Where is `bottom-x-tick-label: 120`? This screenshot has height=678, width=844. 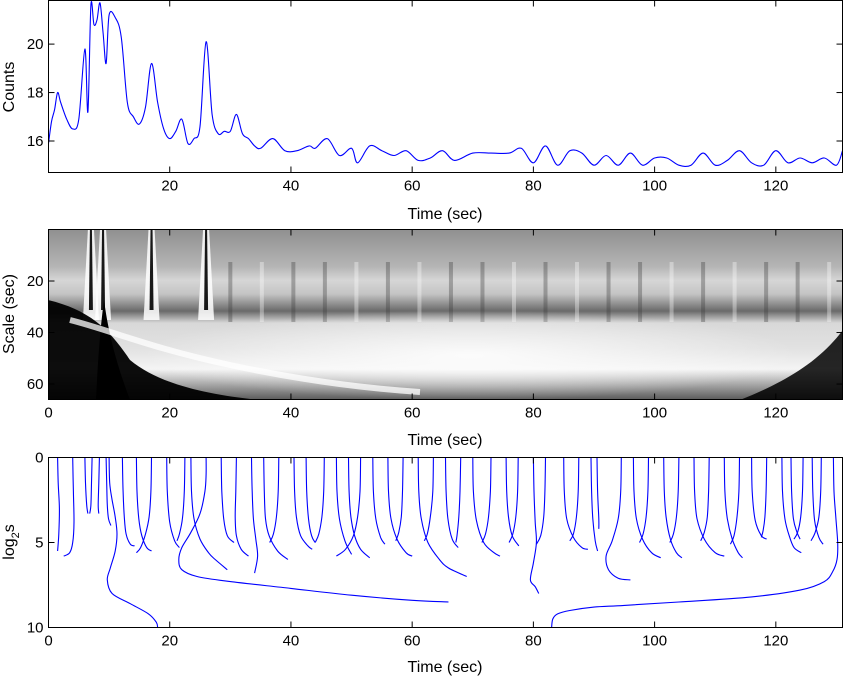
bottom-x-tick-label: 120 is located at coordinates (775, 641).